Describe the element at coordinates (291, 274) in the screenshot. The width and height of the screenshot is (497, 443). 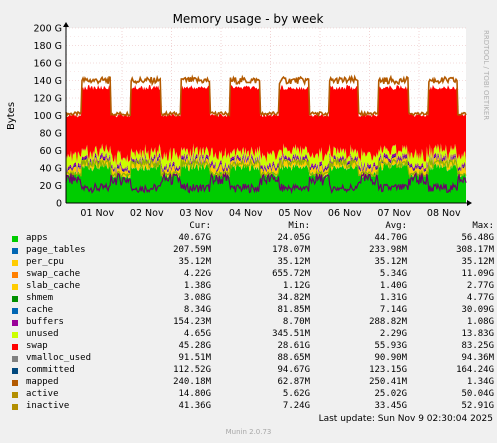
I see `legend-min-value: 655.72M` at that location.